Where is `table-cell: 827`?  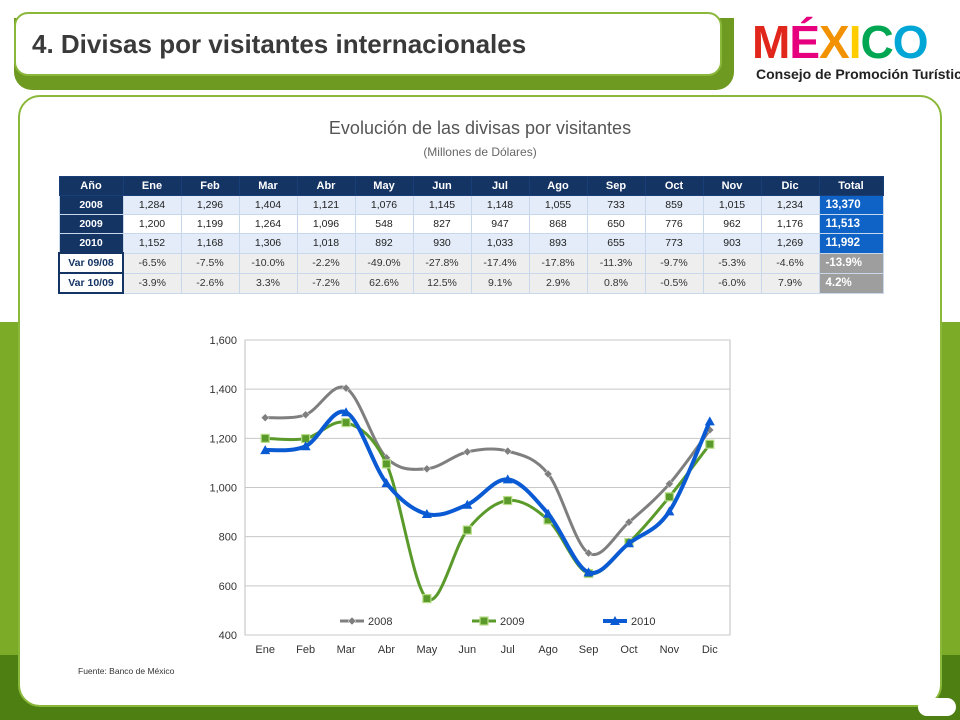 table-cell: 827 is located at coordinates (442, 224).